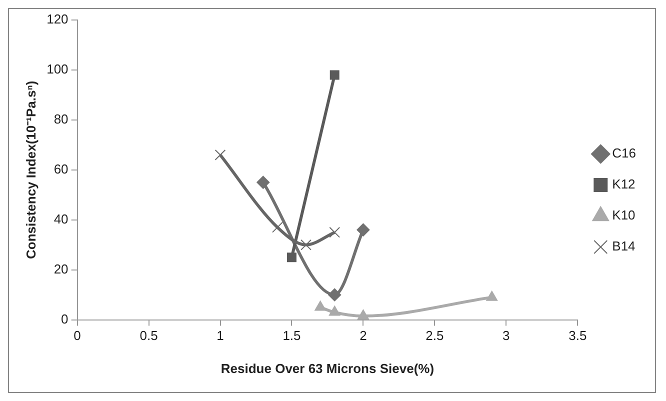 This screenshot has width=666, height=401. What do you see at coordinates (149, 336) in the screenshot?
I see `x-tick-label: 0.5` at bounding box center [149, 336].